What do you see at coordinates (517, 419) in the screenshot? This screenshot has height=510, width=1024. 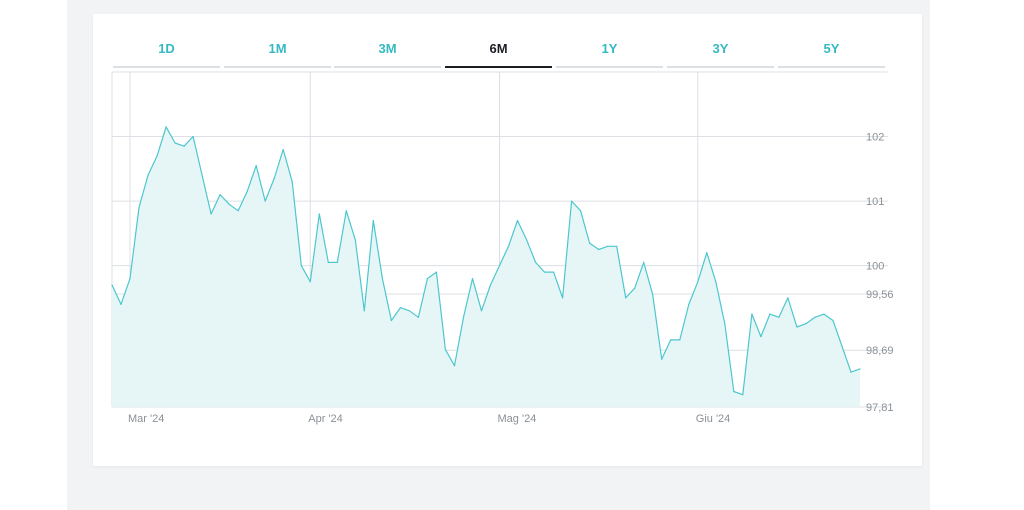 I see `x-tick-label: Mag '24` at bounding box center [517, 419].